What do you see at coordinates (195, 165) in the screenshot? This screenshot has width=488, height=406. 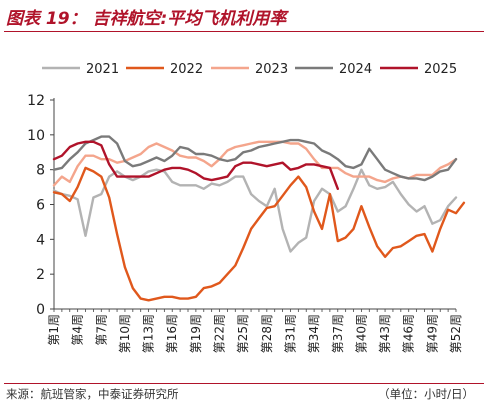 I see `series-line-2025` at bounding box center [195, 165].